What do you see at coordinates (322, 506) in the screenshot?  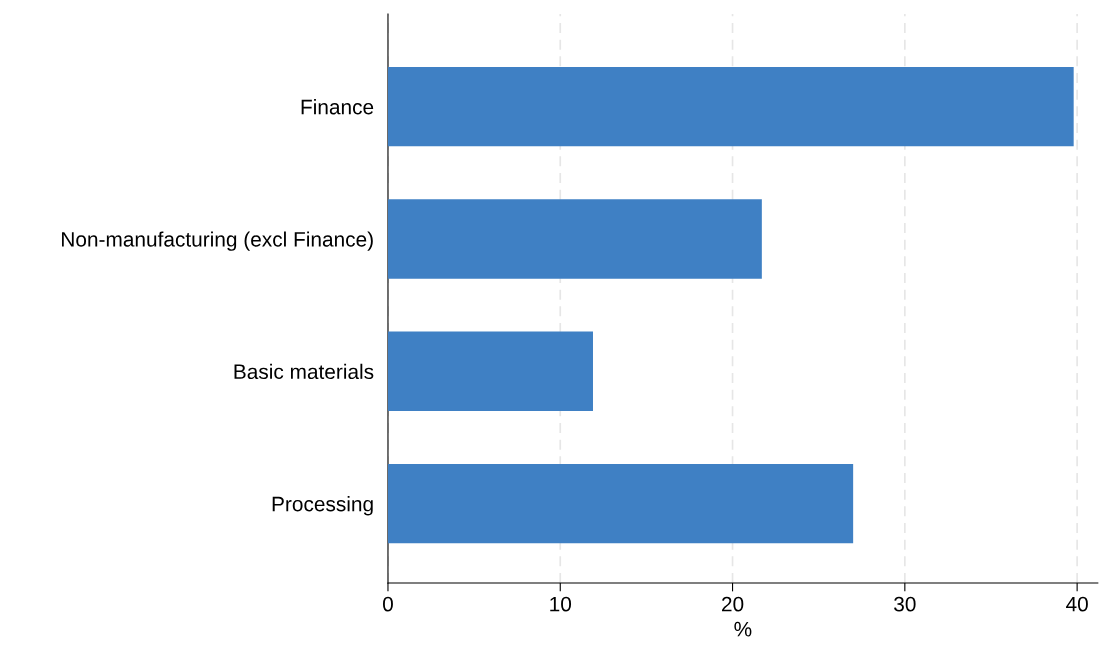 I see `y-tick-label: Processing` at bounding box center [322, 506].